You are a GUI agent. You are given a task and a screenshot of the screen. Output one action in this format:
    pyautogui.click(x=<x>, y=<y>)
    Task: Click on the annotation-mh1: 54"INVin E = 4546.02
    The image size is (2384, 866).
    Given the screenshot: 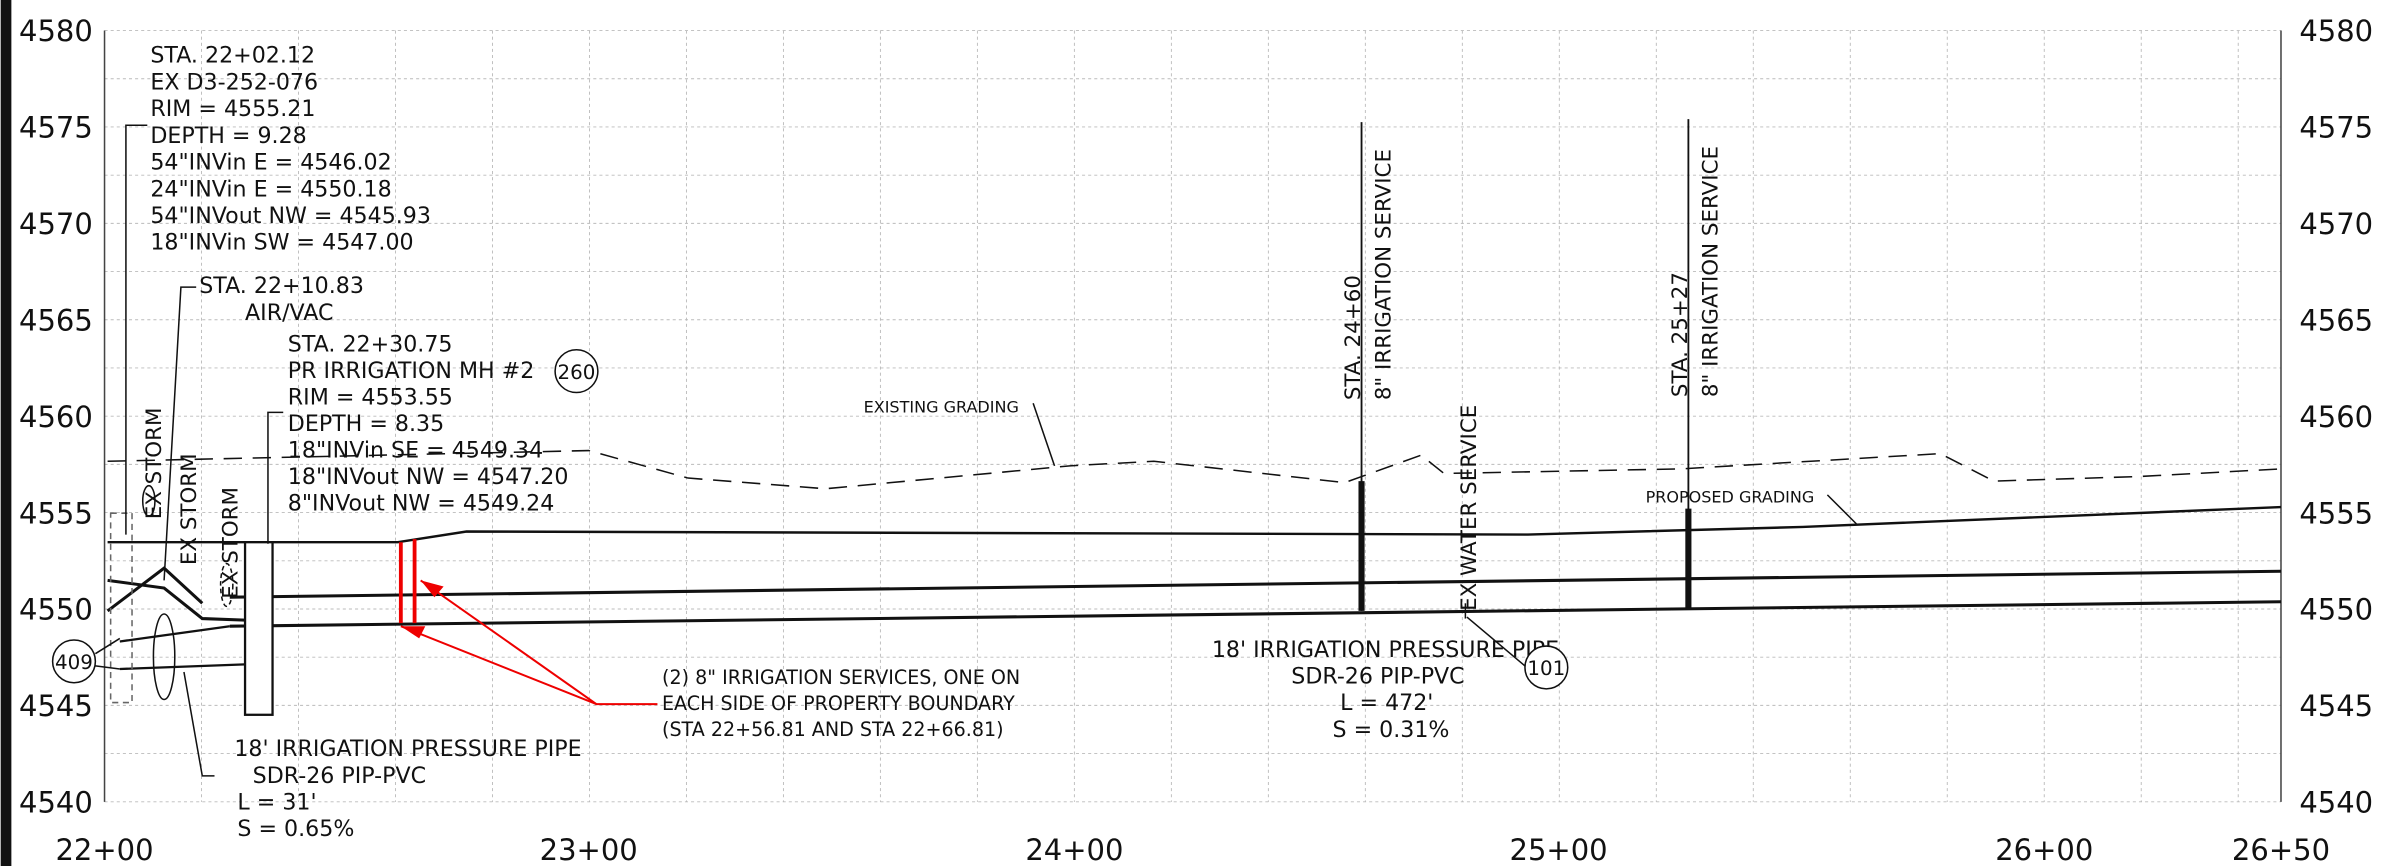 What is the action you would take?
    pyautogui.click(x=270, y=163)
    